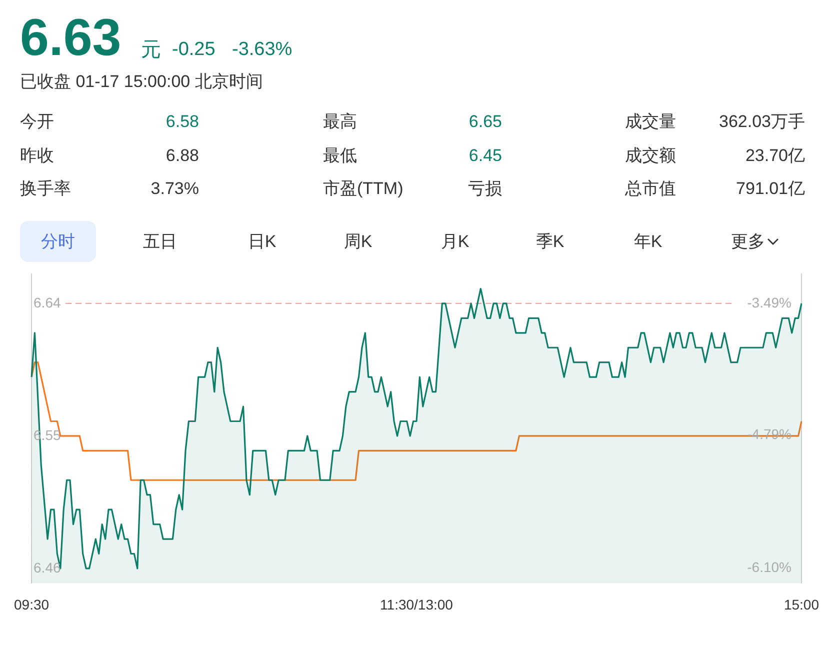 The width and height of the screenshot is (833, 646). What do you see at coordinates (182, 121) in the screenshot?
I see `text: 6.58` at bounding box center [182, 121].